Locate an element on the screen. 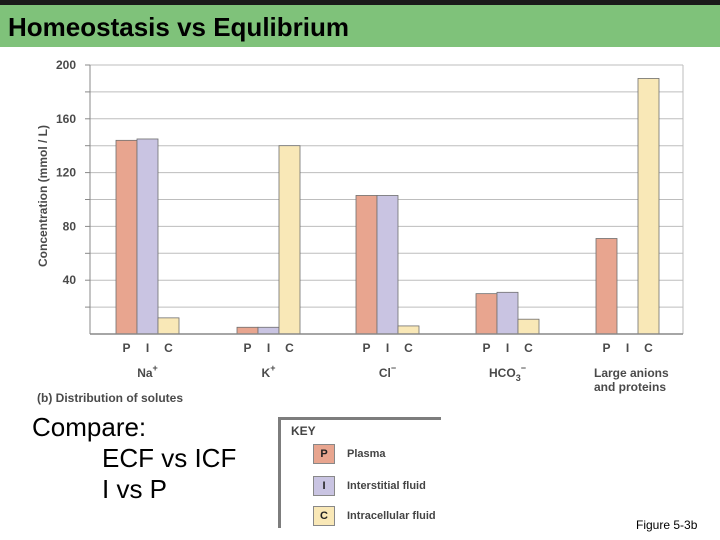  y-tick-label: 120 is located at coordinates (66, 173).